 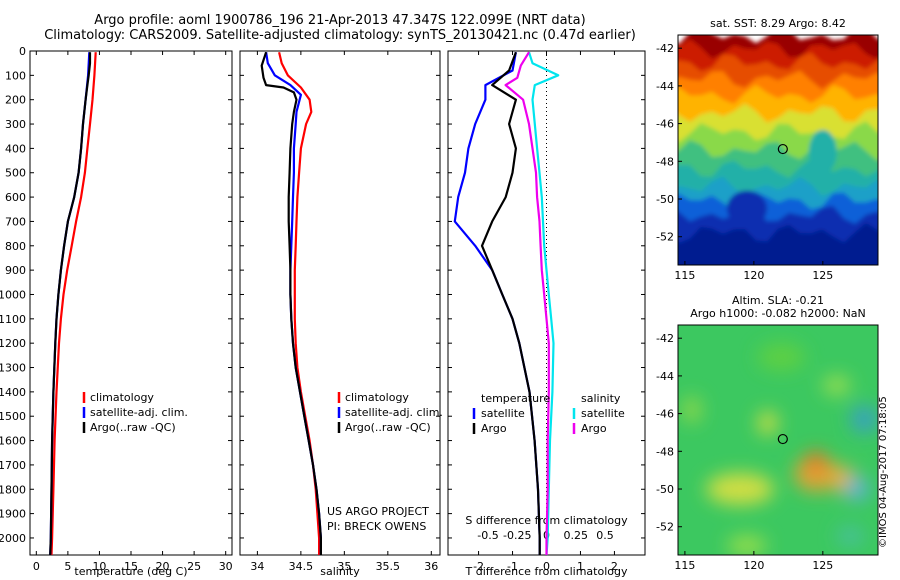 What do you see at coordinates (753, 565) in the screenshot?
I see `map-x-tick-label: 120` at bounding box center [753, 565].